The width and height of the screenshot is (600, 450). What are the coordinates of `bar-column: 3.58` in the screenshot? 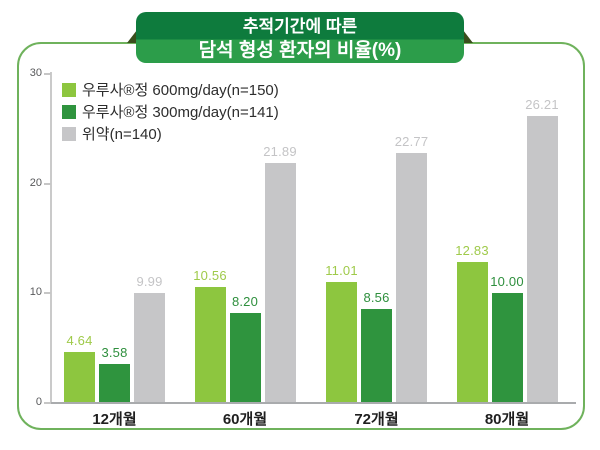 It's located at (114, 374).